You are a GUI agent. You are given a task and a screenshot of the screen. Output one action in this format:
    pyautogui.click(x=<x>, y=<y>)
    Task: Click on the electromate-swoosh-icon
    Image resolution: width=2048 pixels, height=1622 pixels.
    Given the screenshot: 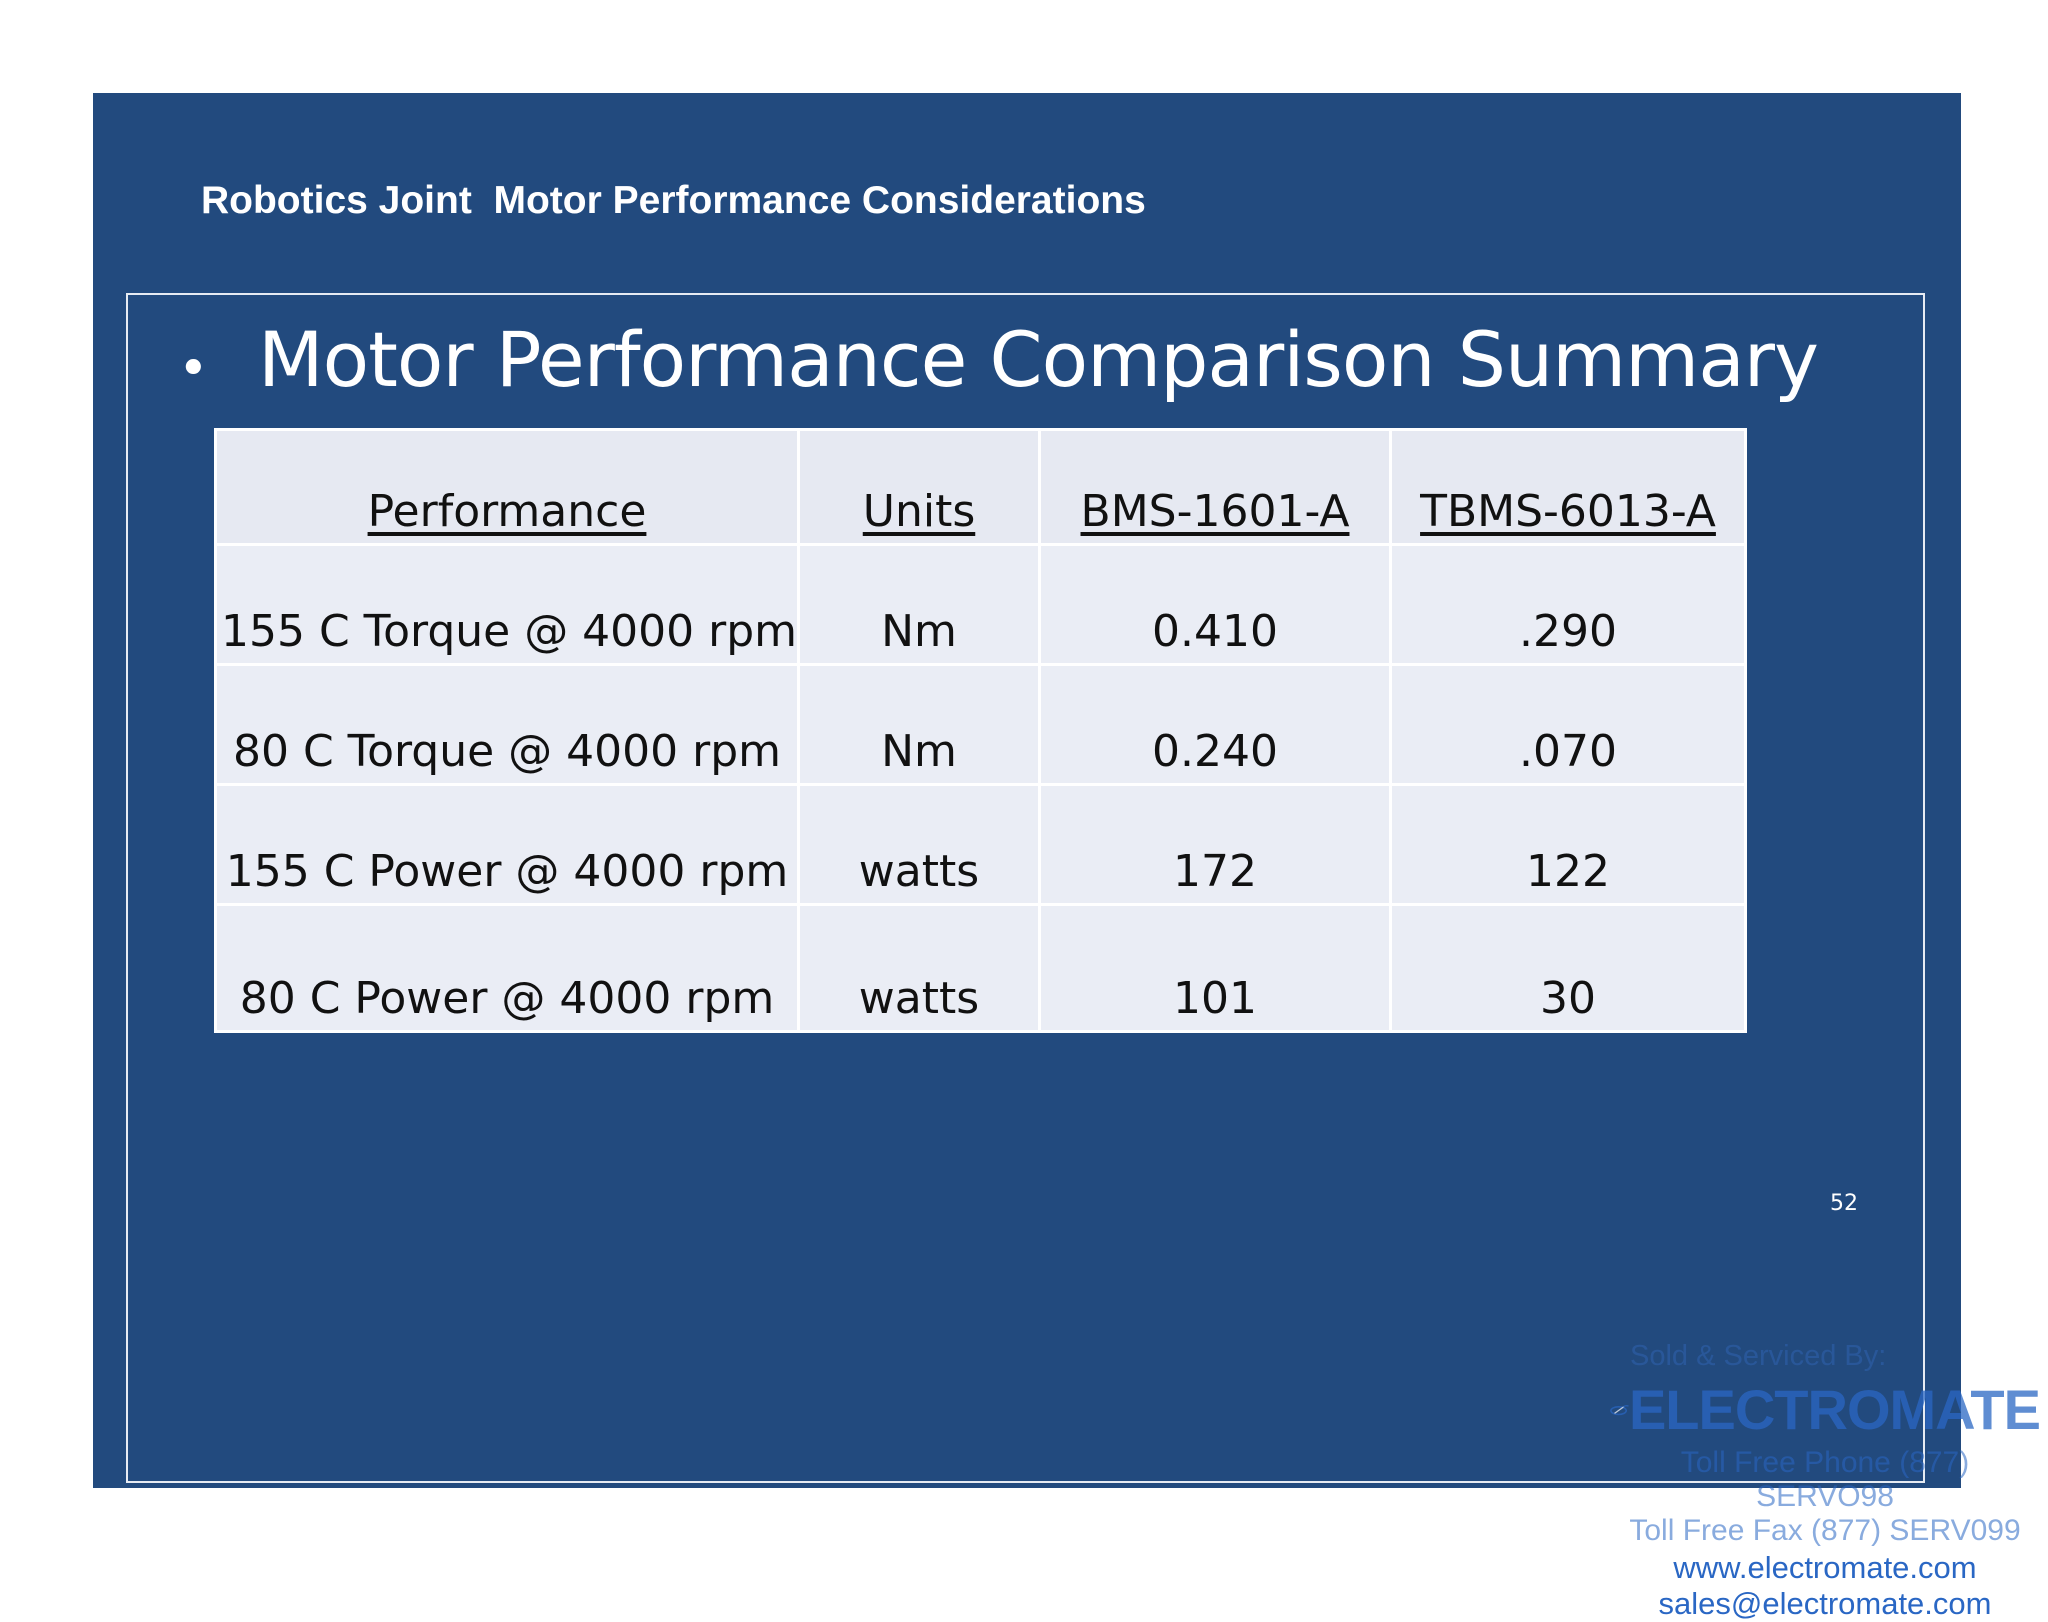 What is the action you would take?
    pyautogui.click(x=1619, y=1409)
    